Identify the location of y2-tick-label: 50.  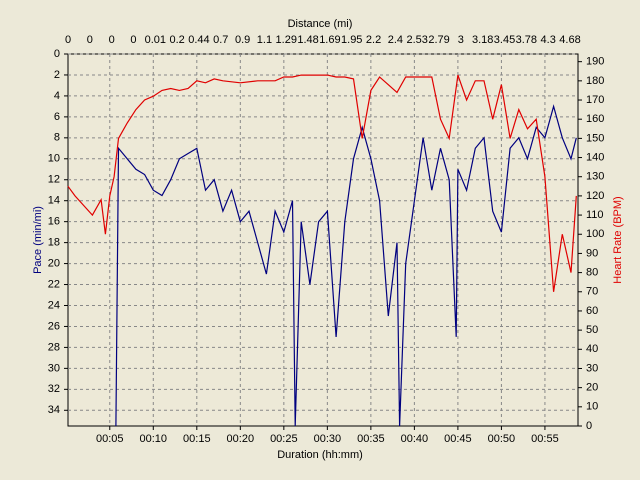
(592, 330).